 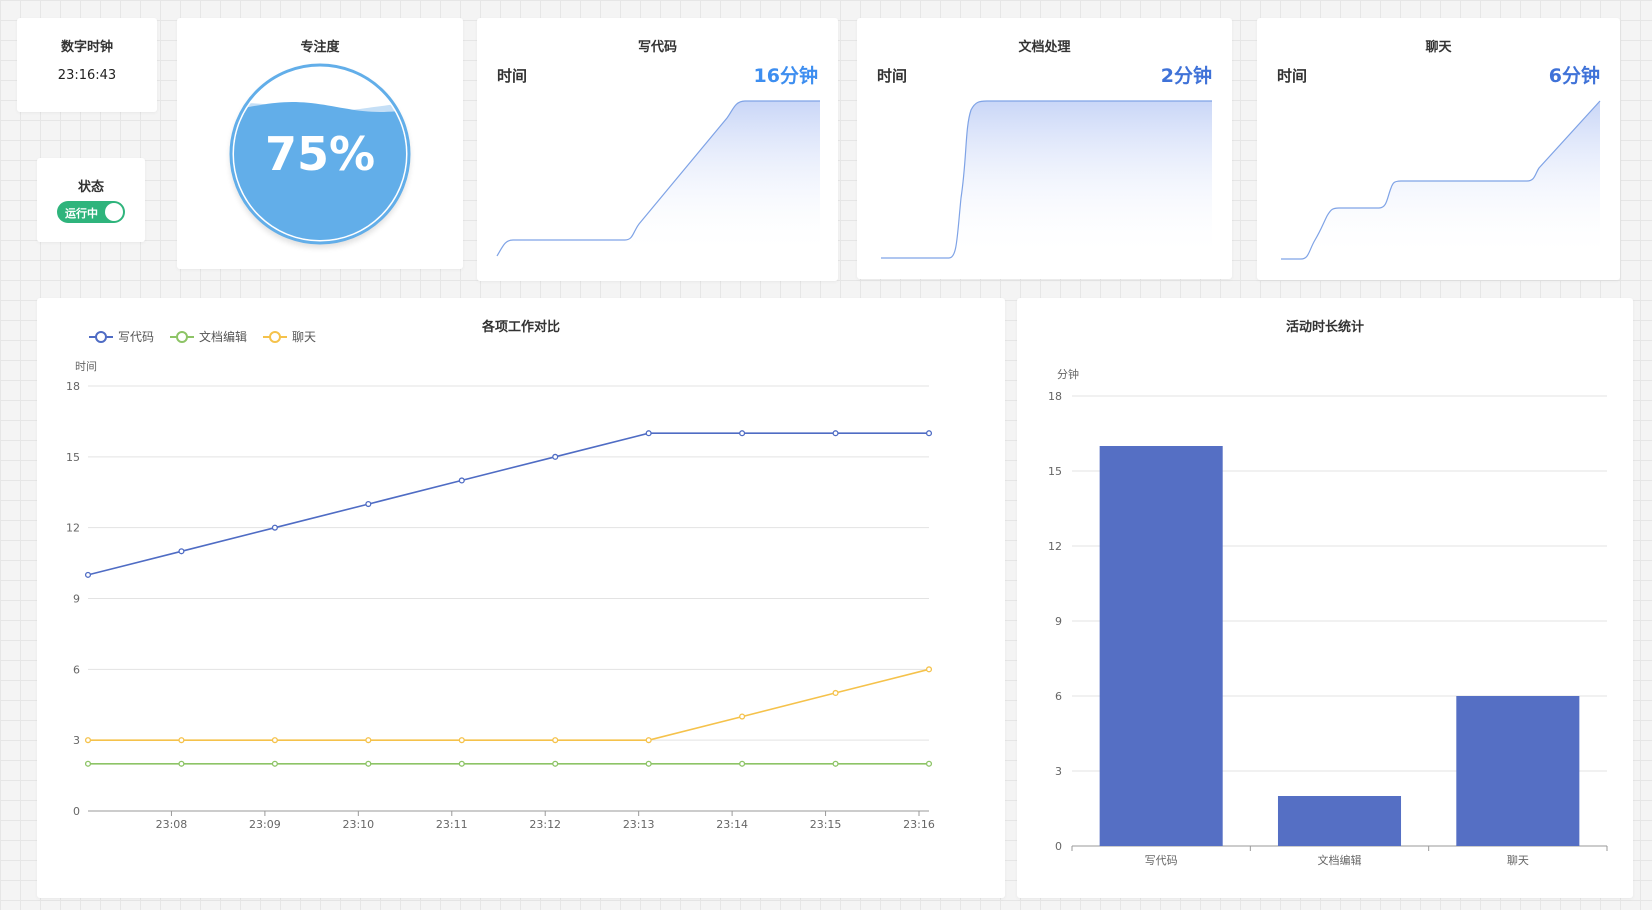 I want to click on chat-title: 聊天, so click(x=1438, y=47).